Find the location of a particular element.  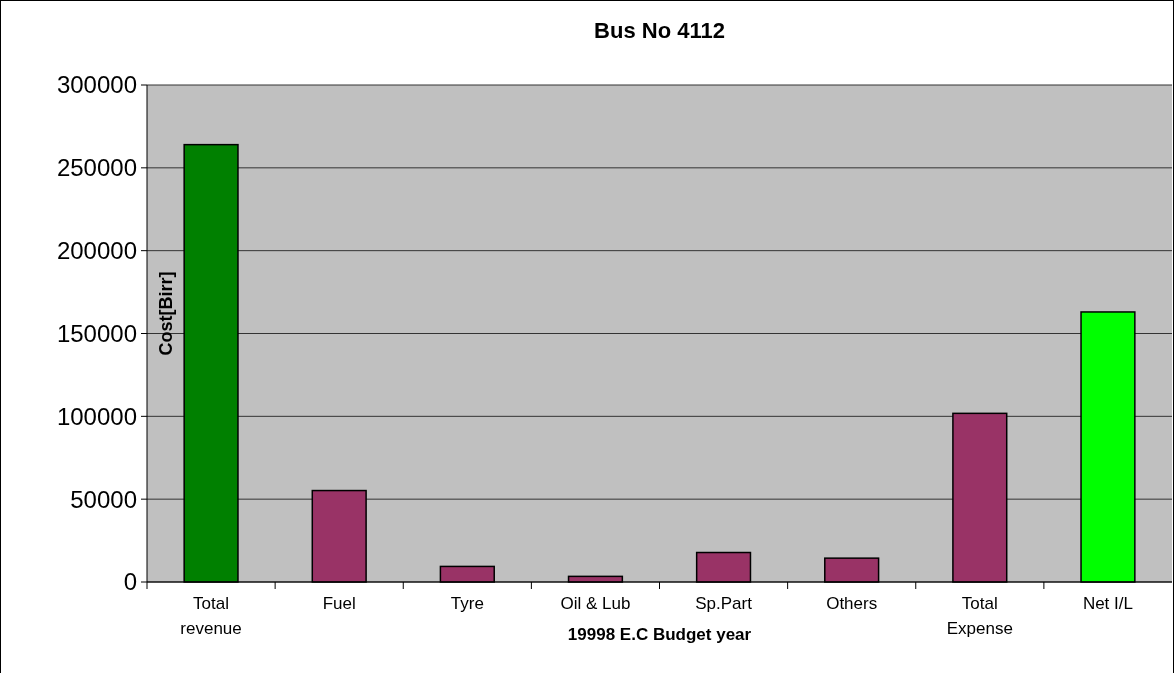

y-tick-label: 100000 is located at coordinates (96, 416).